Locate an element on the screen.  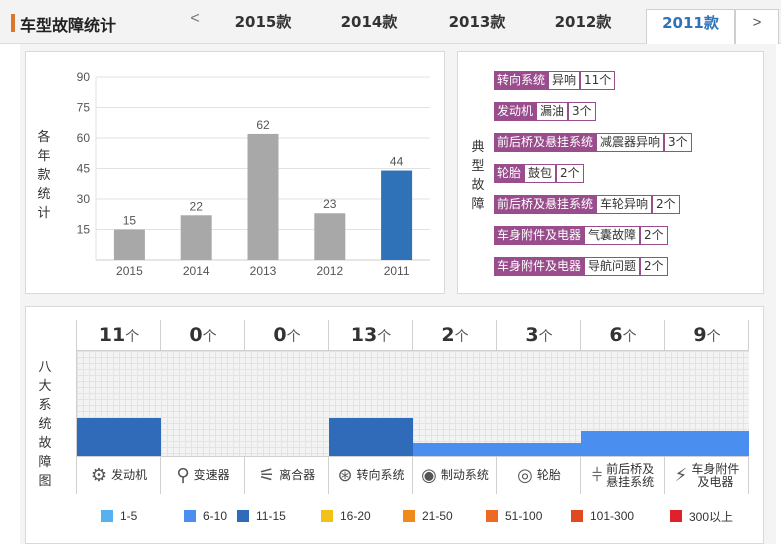
page-title: 车型故障统计 is located at coordinates (68, 25).